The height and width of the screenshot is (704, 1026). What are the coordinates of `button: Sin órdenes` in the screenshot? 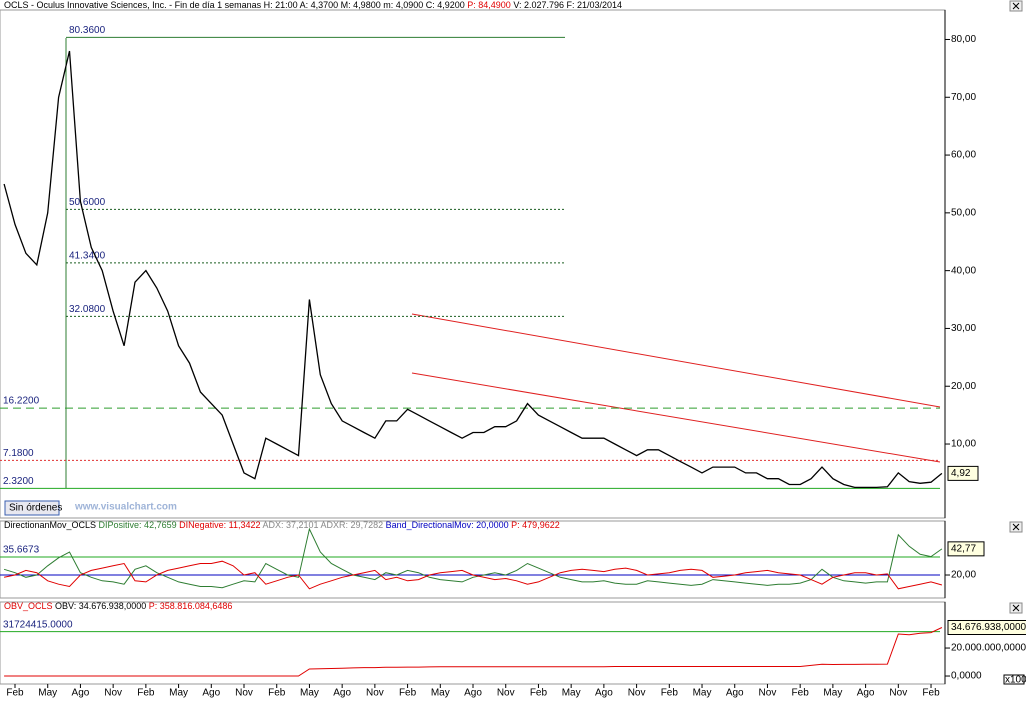 It's located at (33, 508).